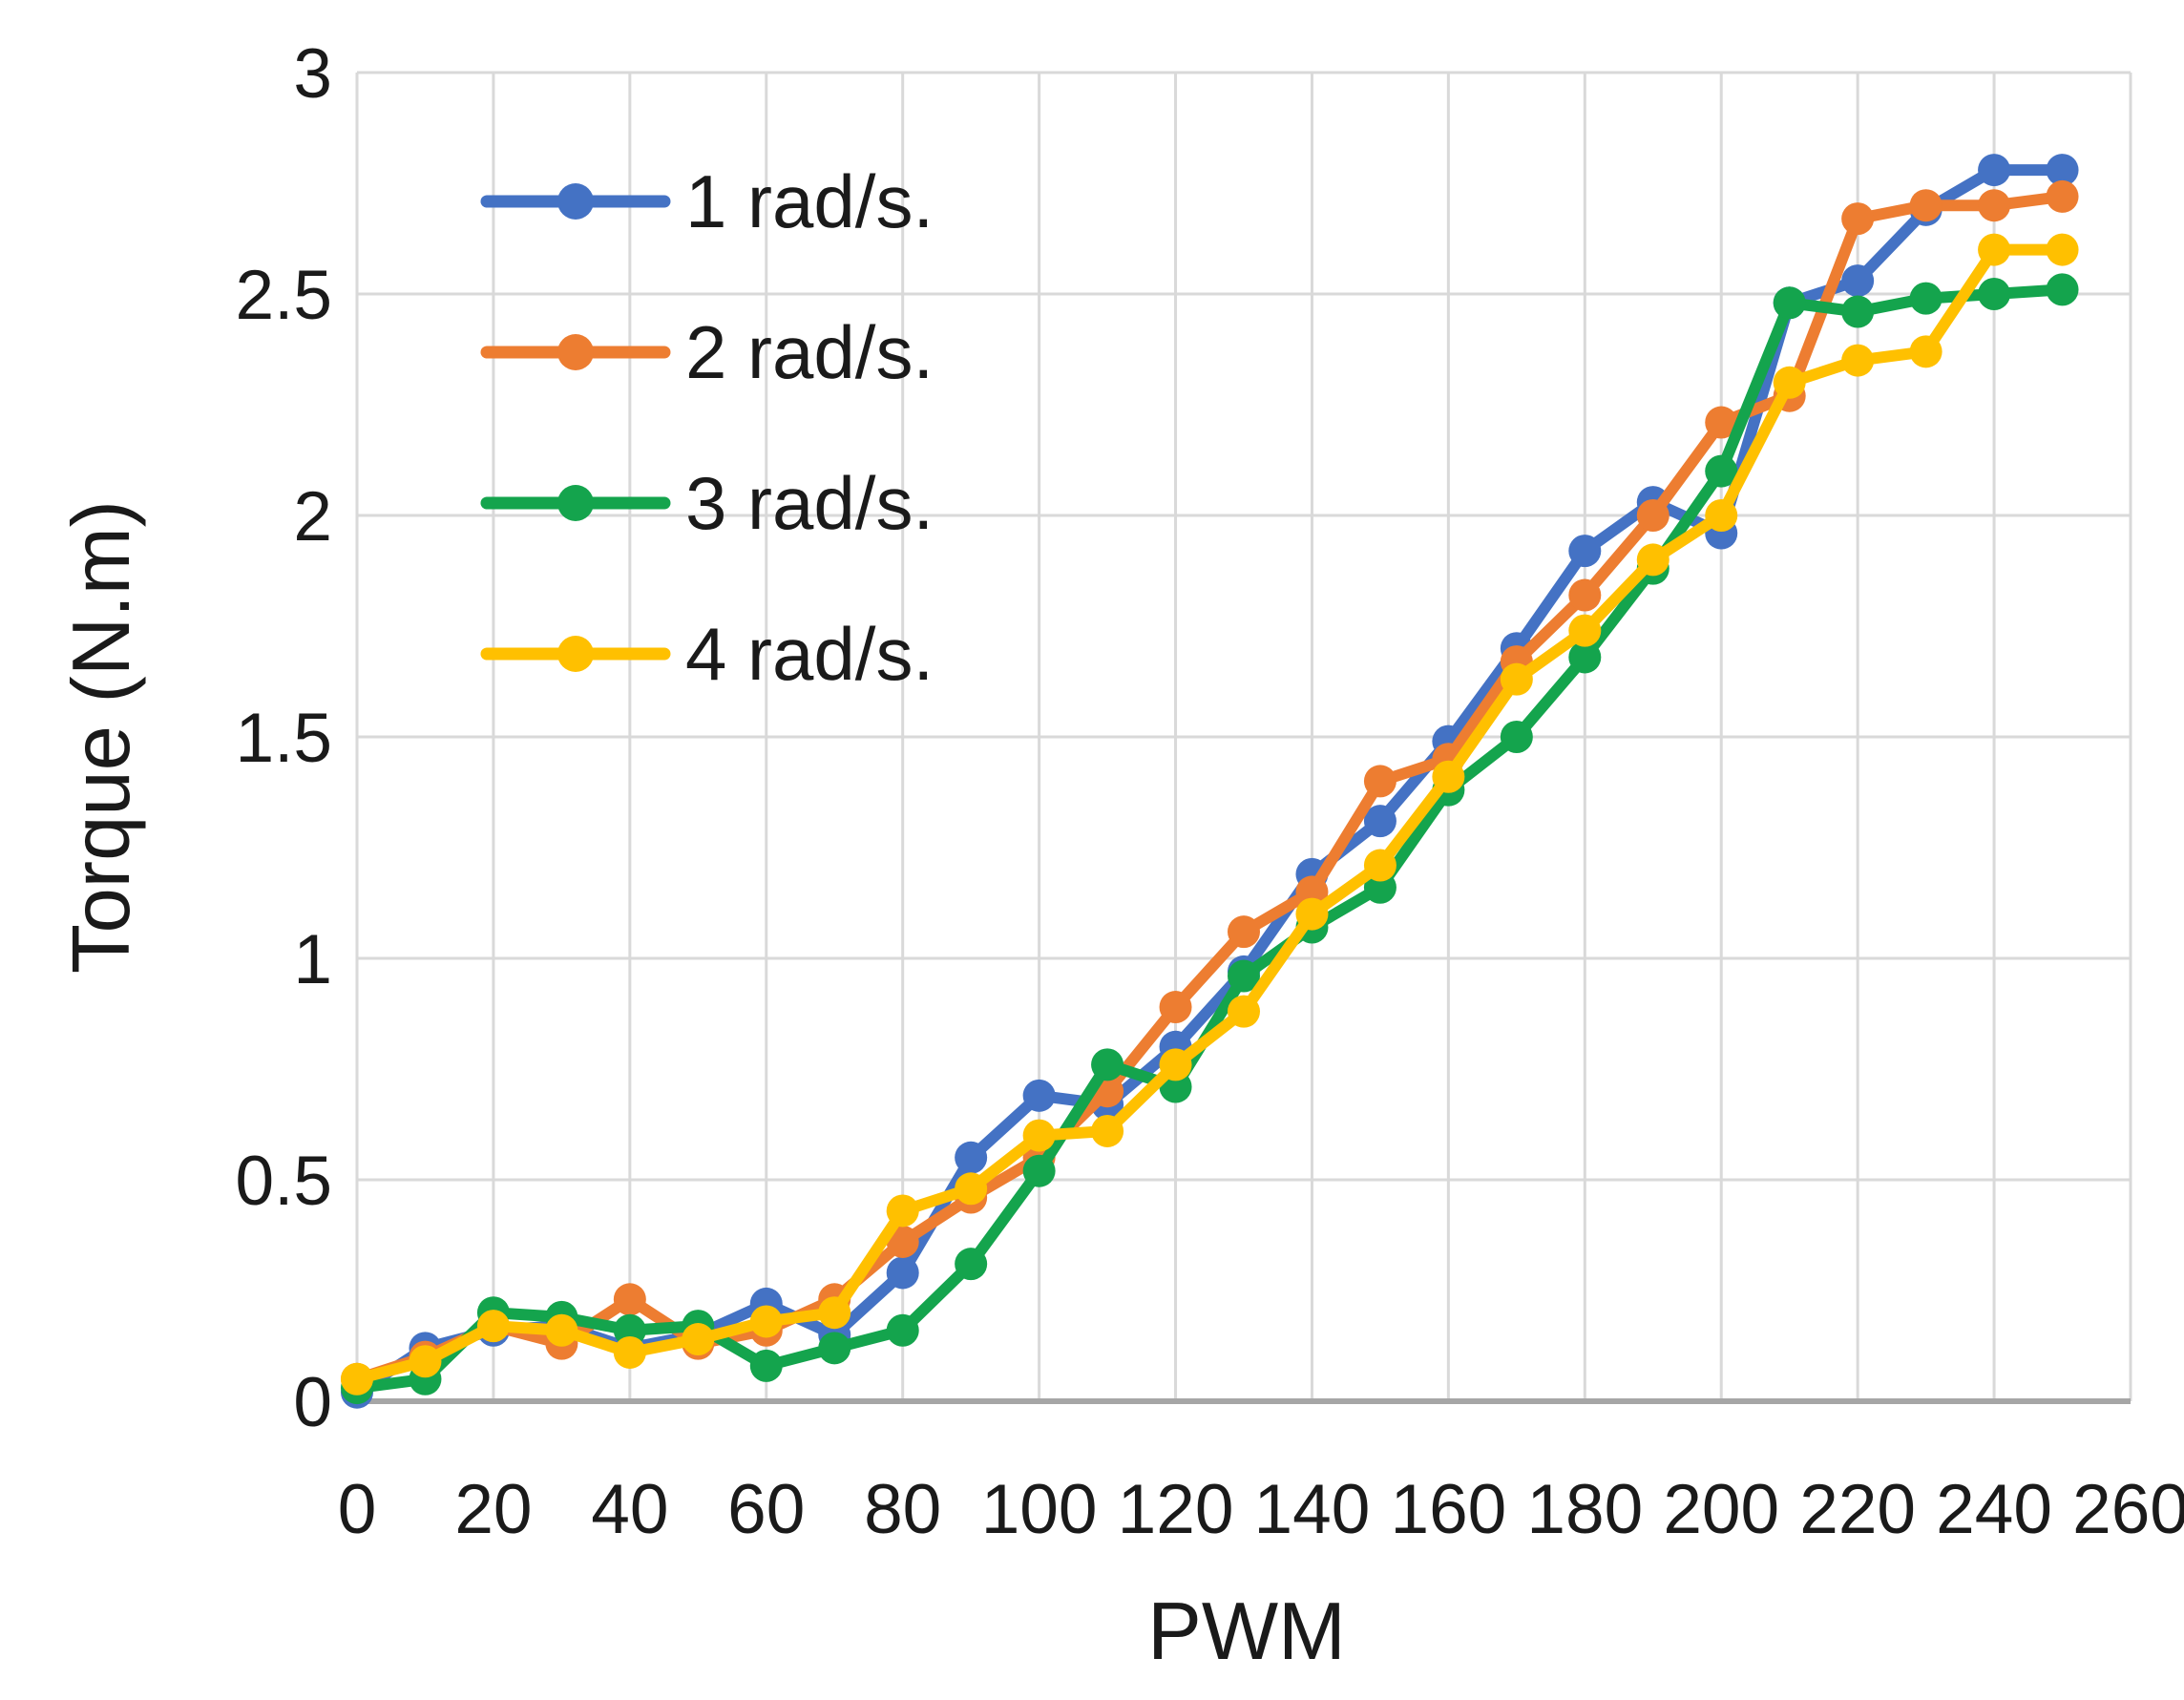 This screenshot has width=2184, height=1700. What do you see at coordinates (284, 1181) in the screenshot?
I see `y-tick-label: 0.5` at bounding box center [284, 1181].